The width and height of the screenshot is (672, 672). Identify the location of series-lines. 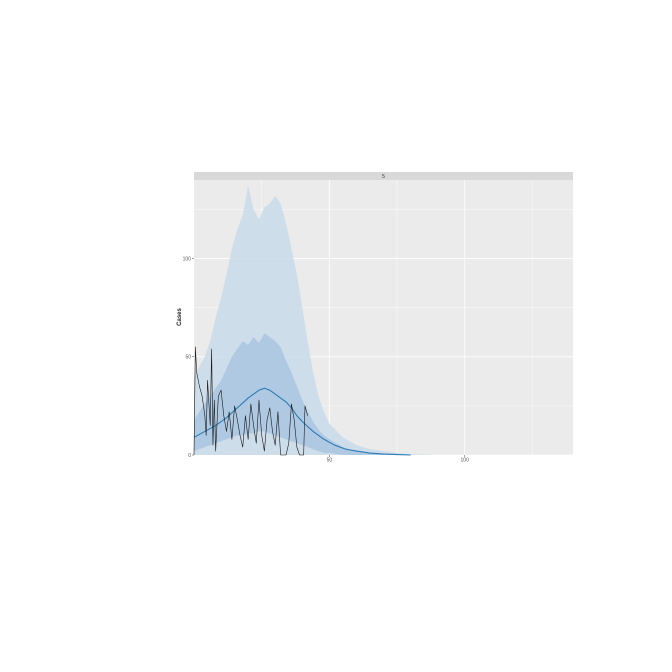
(302, 401).